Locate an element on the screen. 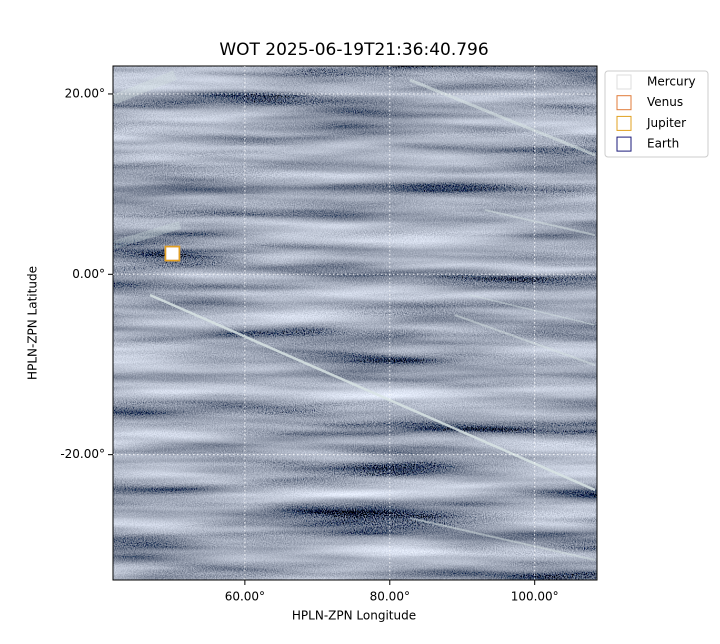 The height and width of the screenshot is (644, 720). legend is located at coordinates (656, 114).